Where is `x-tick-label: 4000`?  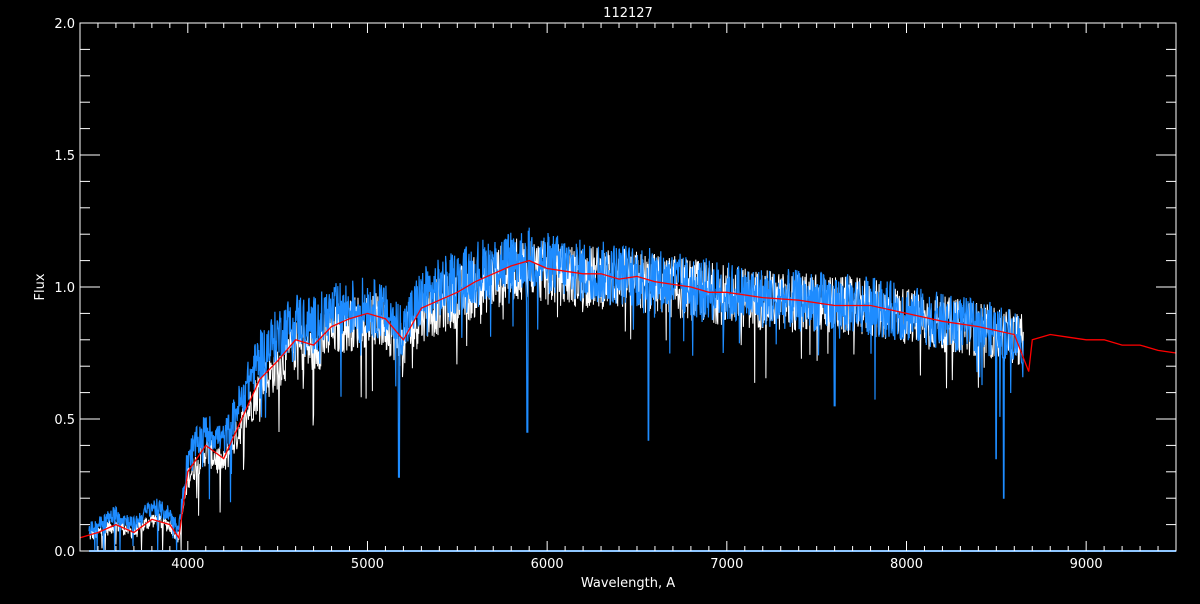
x-tick-label: 4000 is located at coordinates (187, 564).